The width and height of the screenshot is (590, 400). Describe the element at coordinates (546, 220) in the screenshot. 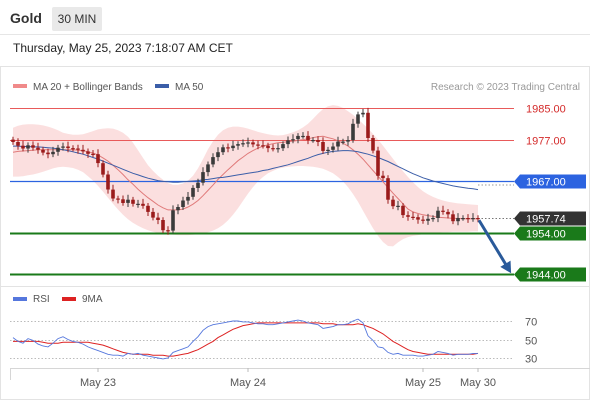

I see `level-label-text: 1957.74` at that location.